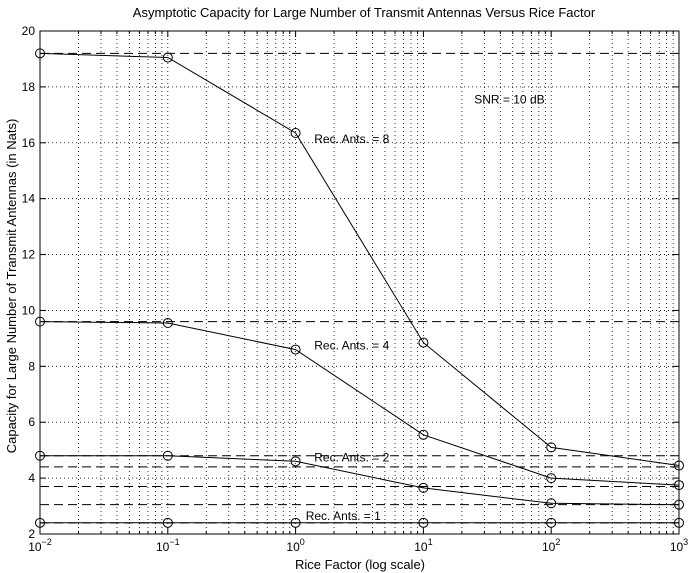  Describe the element at coordinates (360, 480) in the screenshot. I see `series-line` at that location.